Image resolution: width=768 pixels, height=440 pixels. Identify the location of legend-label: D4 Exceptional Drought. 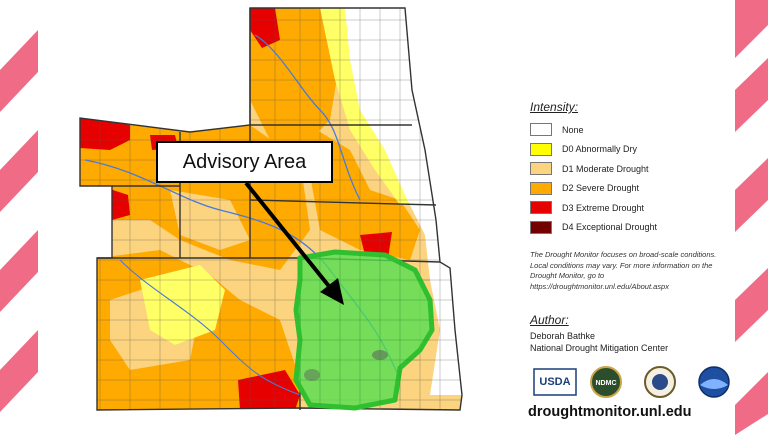
(610, 227).